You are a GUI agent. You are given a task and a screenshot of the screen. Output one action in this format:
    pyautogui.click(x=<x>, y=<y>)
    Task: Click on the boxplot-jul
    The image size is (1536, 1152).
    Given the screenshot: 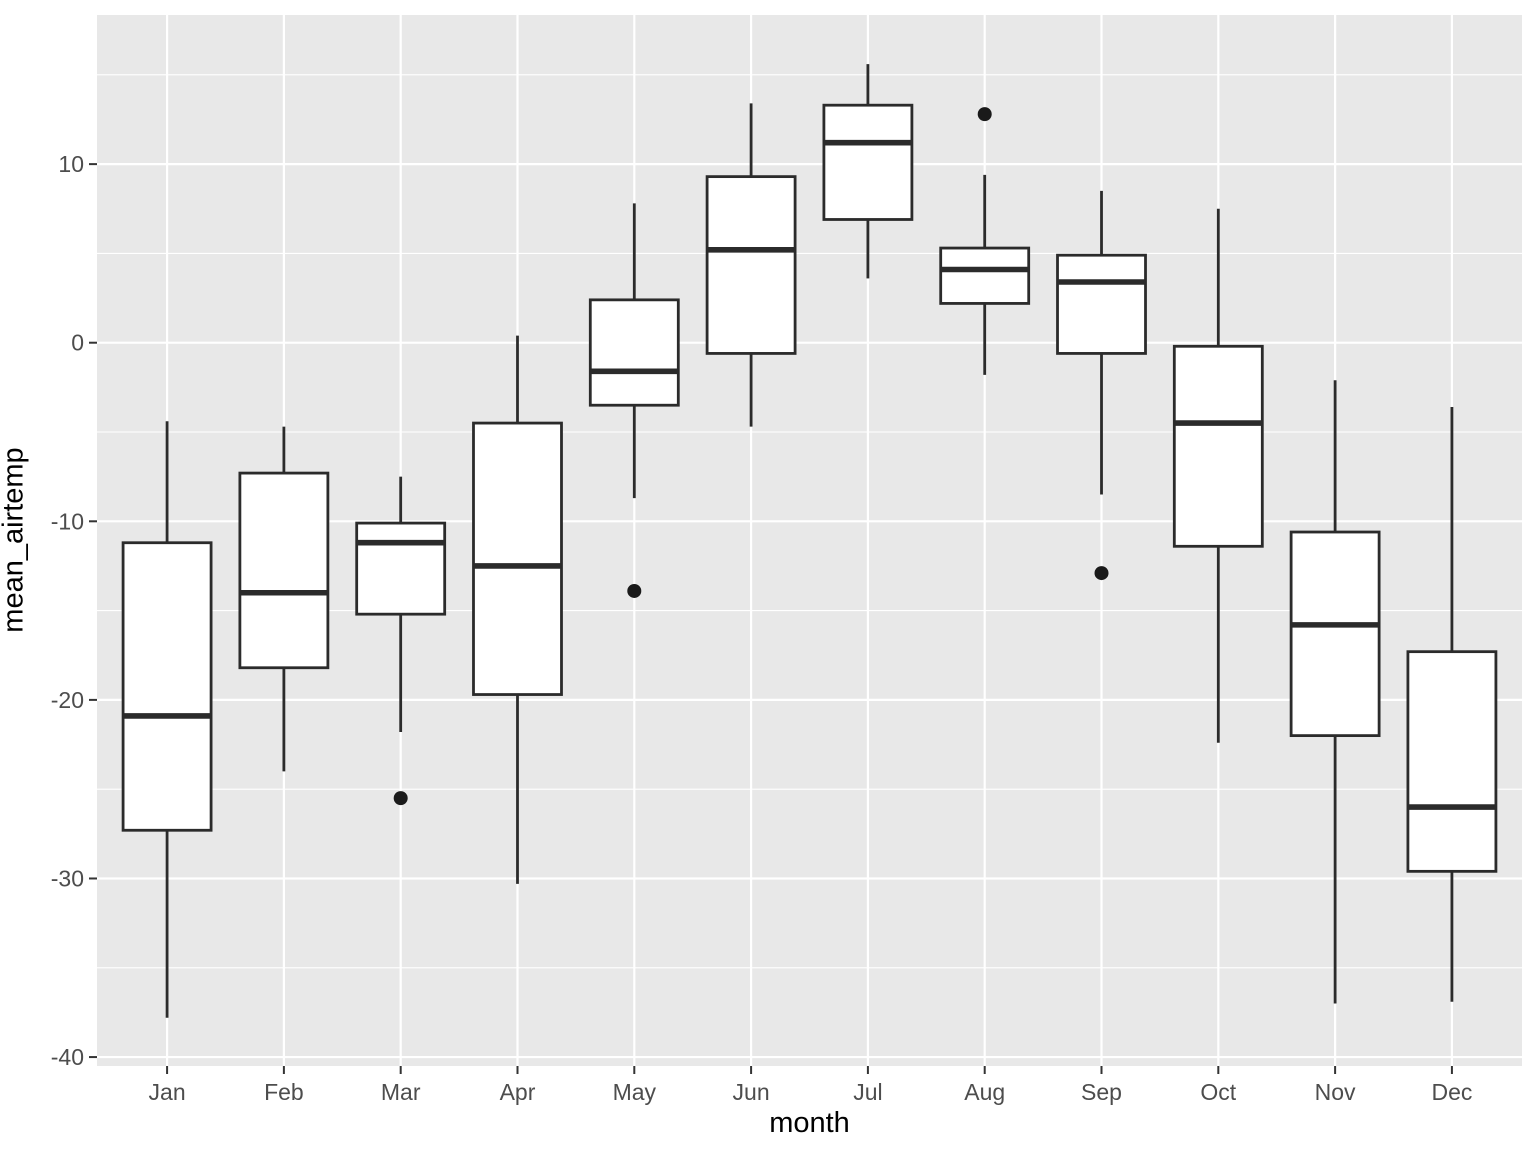 What is the action you would take?
    pyautogui.click(x=868, y=171)
    